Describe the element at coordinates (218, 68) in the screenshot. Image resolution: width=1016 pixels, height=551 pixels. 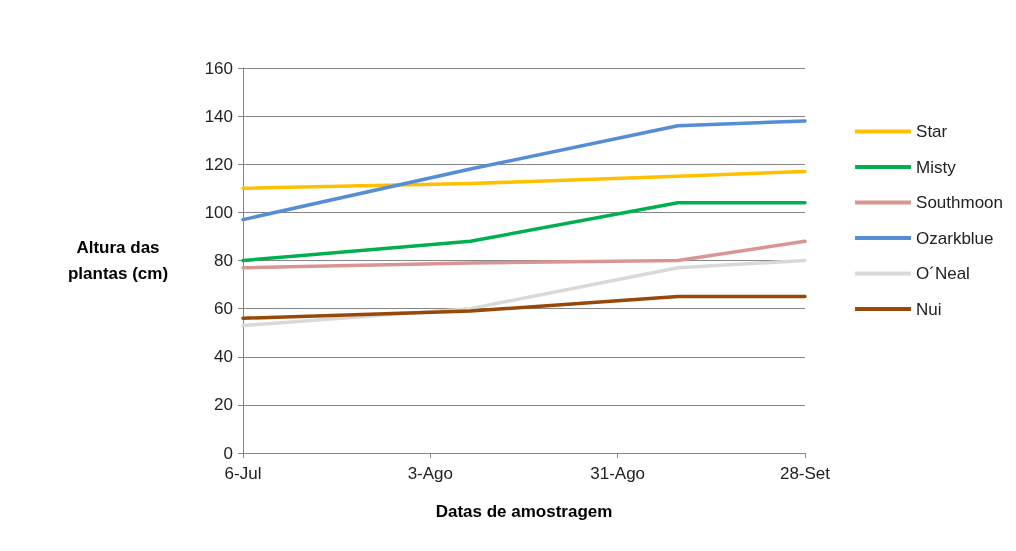
I see `y-tick-label: 160` at that location.